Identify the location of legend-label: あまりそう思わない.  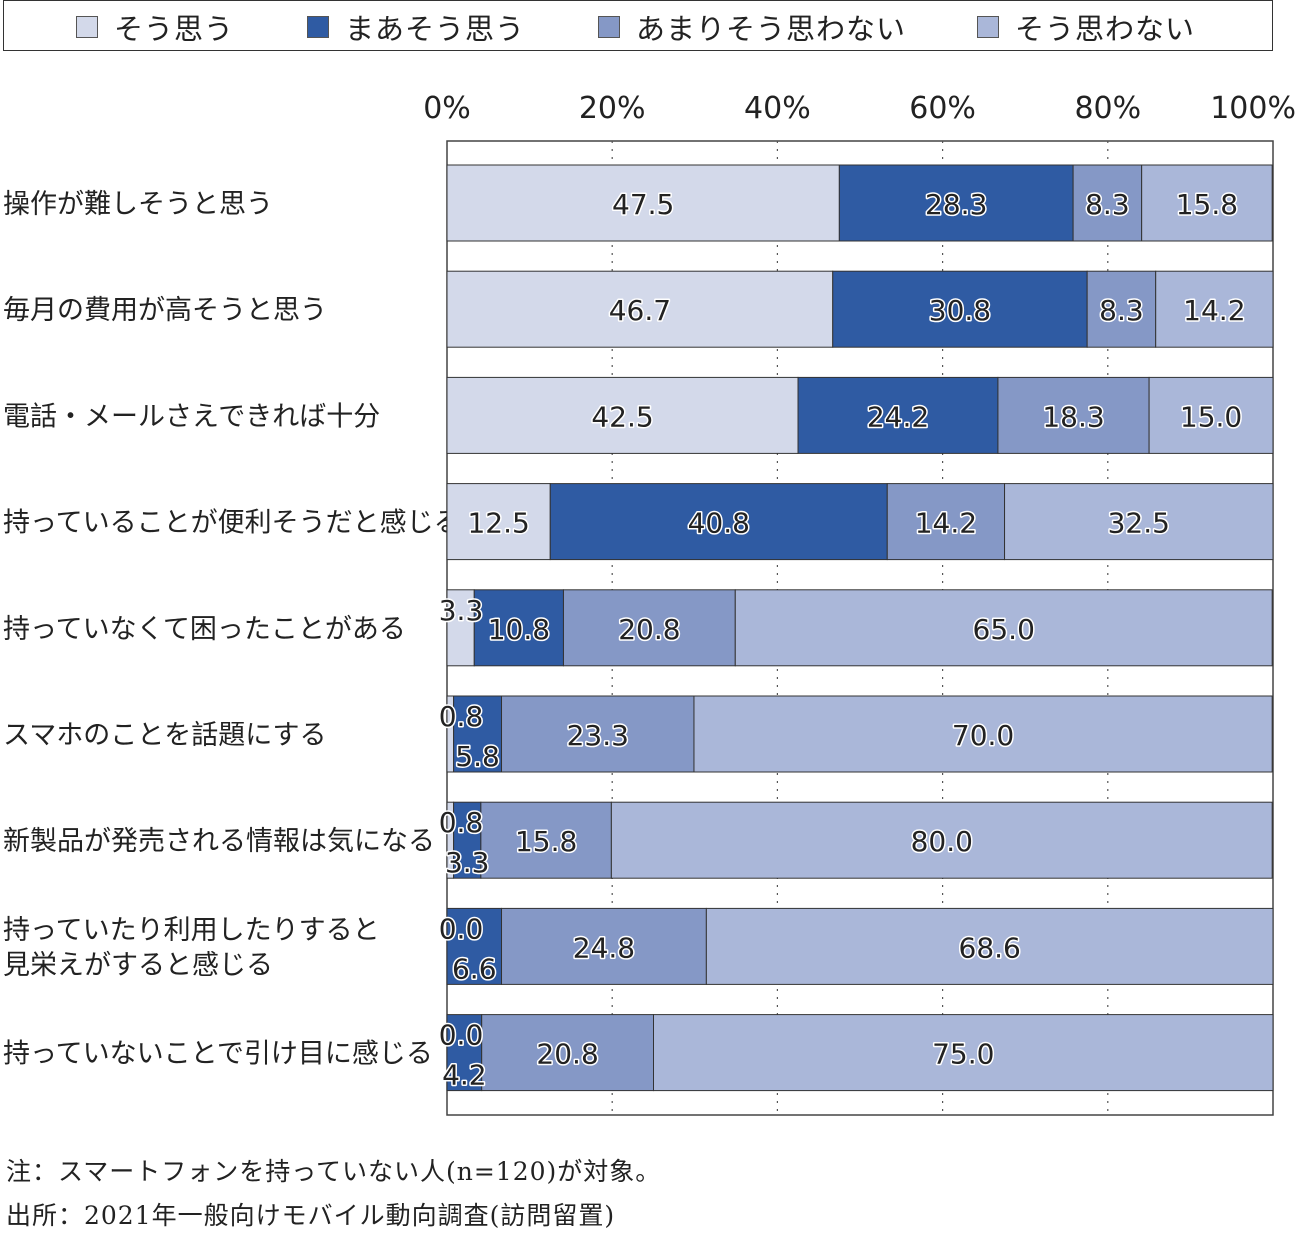
(771, 28).